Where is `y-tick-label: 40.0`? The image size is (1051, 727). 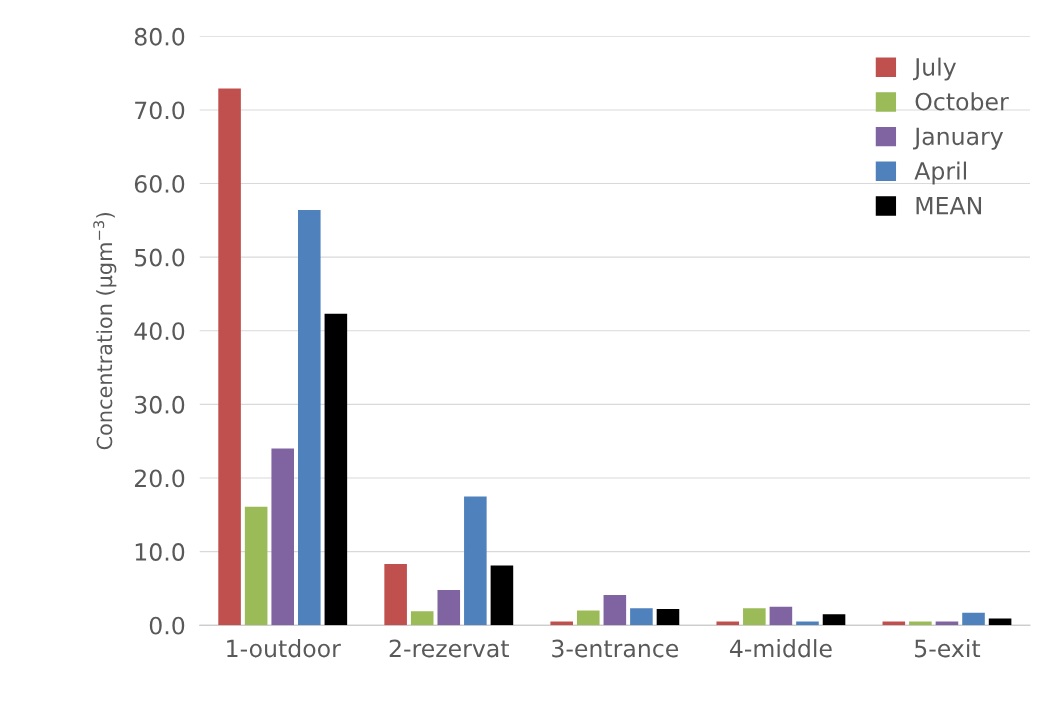 y-tick-label: 40.0 is located at coordinates (159, 331).